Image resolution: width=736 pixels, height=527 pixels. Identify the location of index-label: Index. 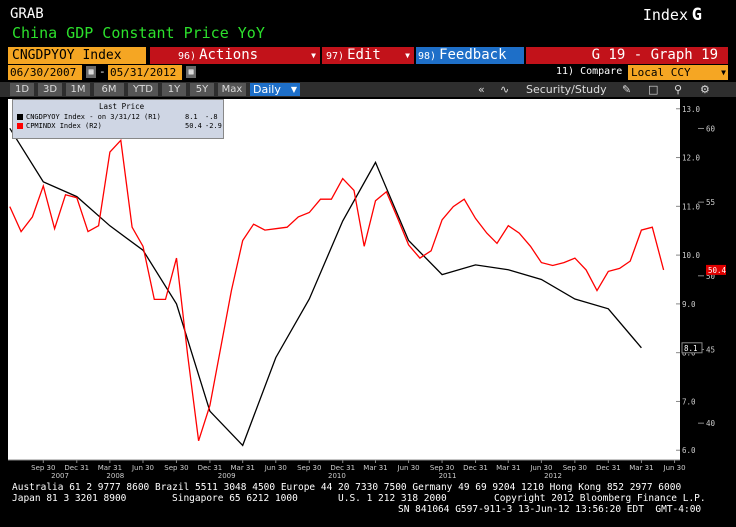
(665, 15).